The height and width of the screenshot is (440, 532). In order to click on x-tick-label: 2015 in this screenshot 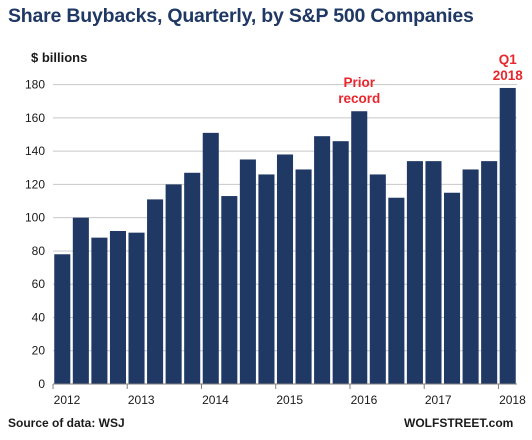, I will do `click(289, 400)`.